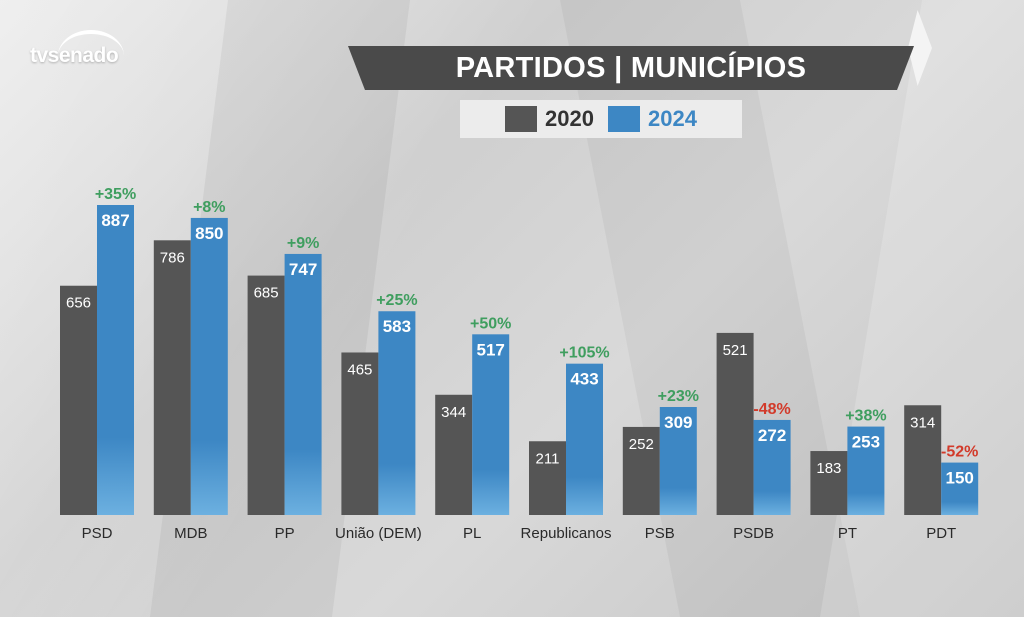  Describe the element at coordinates (209, 207) in the screenshot. I see `change-label: +8%` at that location.